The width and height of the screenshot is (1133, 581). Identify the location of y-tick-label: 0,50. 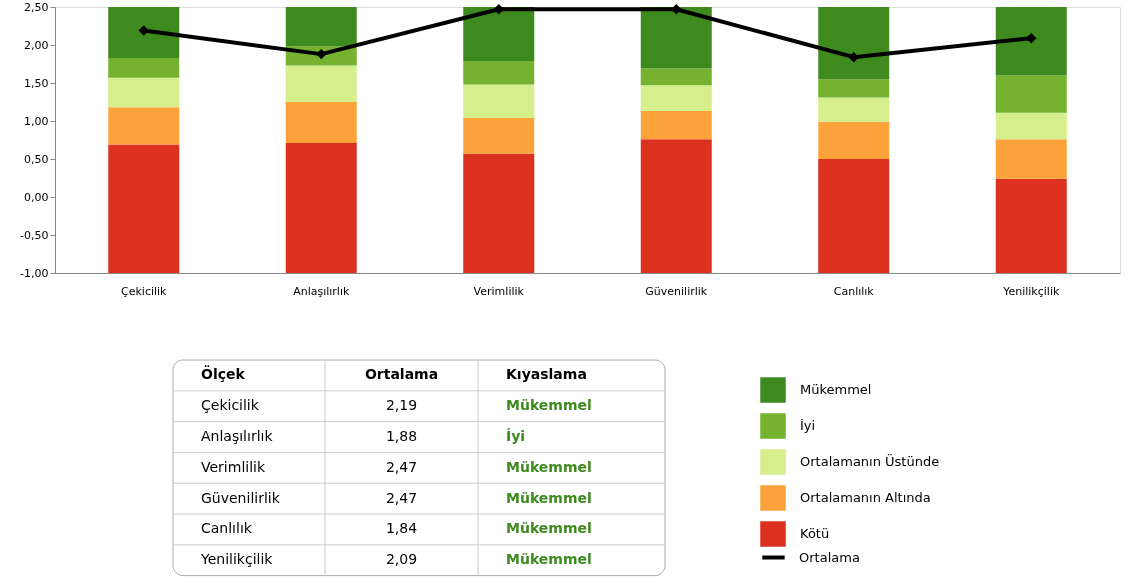
(36, 159).